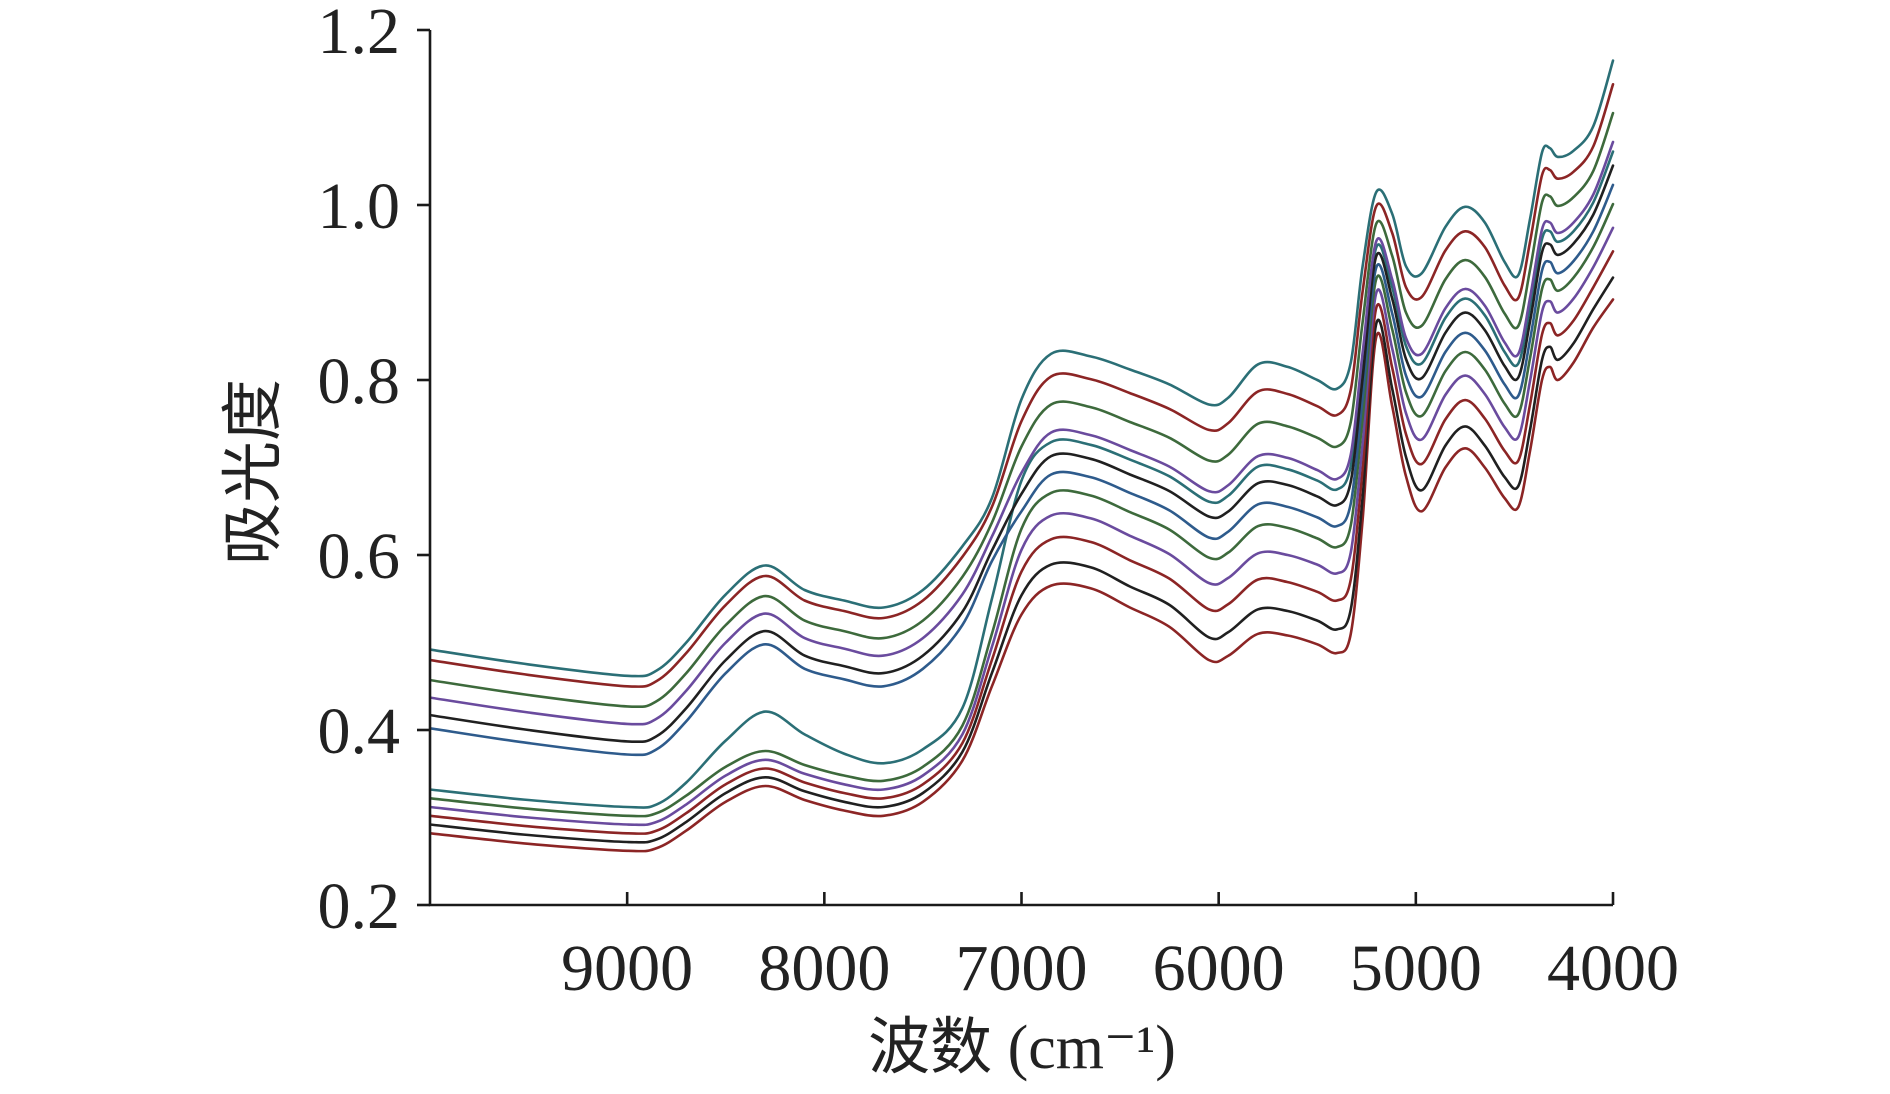 Image resolution: width=1890 pixels, height=1094 pixels. What do you see at coordinates (1416, 968) in the screenshot?
I see `x-tick-label: 5000` at bounding box center [1416, 968].